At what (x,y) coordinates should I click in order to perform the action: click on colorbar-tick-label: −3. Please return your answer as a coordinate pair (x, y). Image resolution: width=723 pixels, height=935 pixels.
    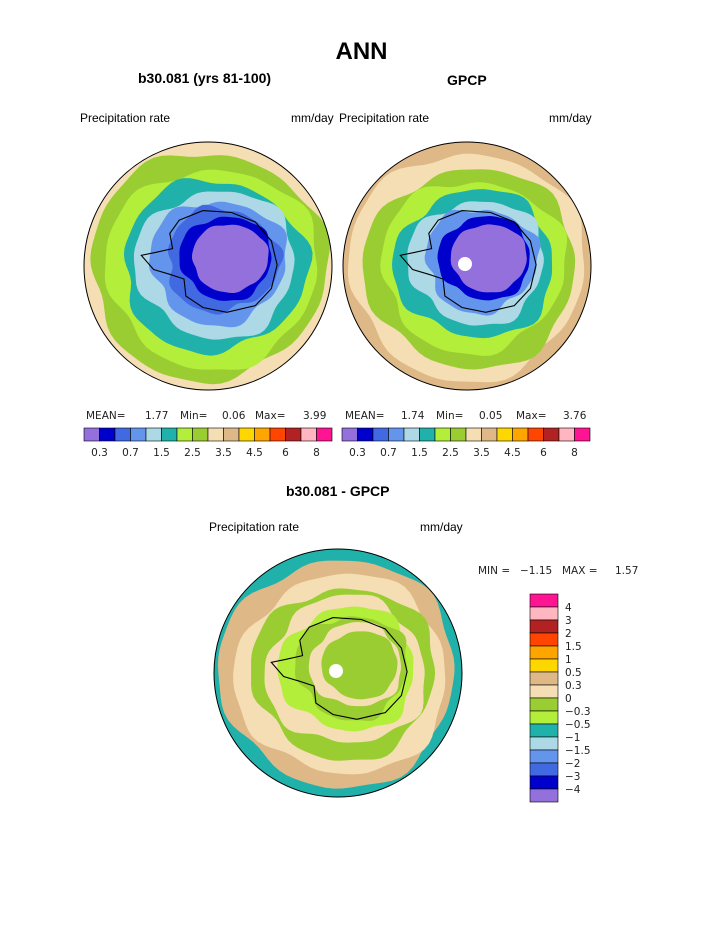
    Looking at the image, I should click on (572, 777).